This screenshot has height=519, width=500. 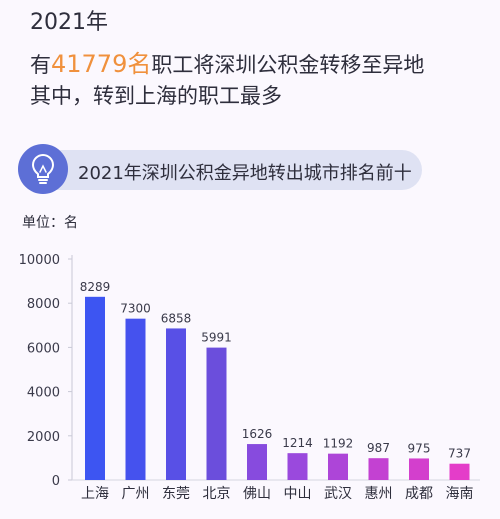 What do you see at coordinates (419, 448) in the screenshot?
I see `data-label: 975` at bounding box center [419, 448].